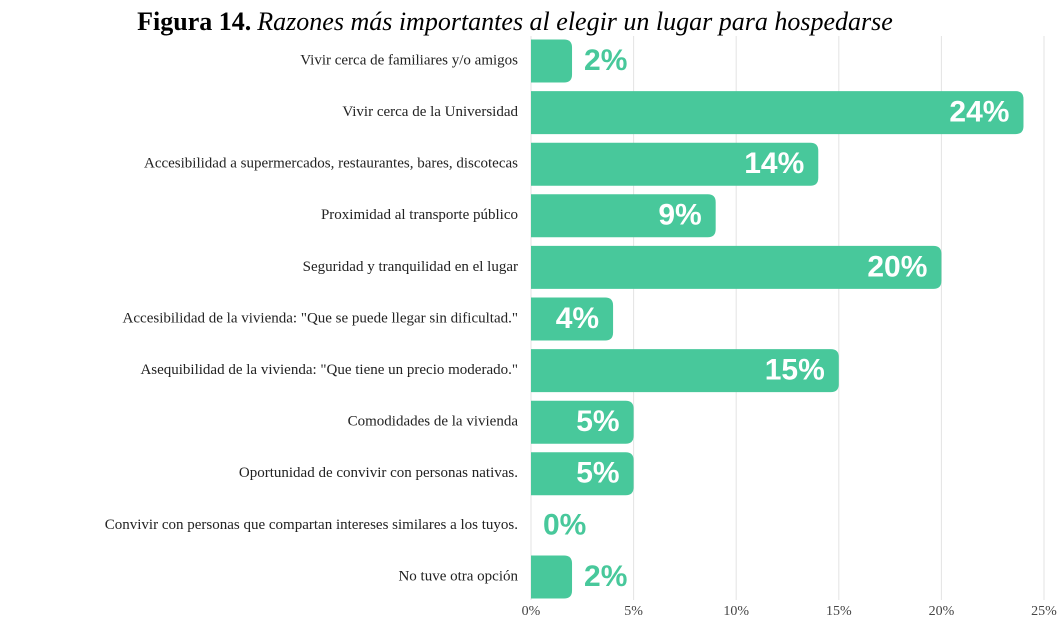 The image size is (1059, 623). What do you see at coordinates (839, 611) in the screenshot?
I see `x-tick-label: 15%` at bounding box center [839, 611].